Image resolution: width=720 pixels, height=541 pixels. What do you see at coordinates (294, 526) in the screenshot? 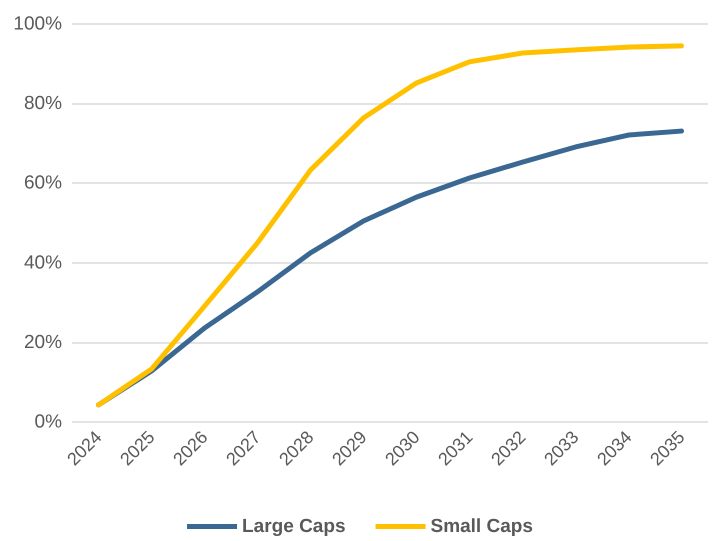
I see `legend-label: Large Caps` at bounding box center [294, 526].